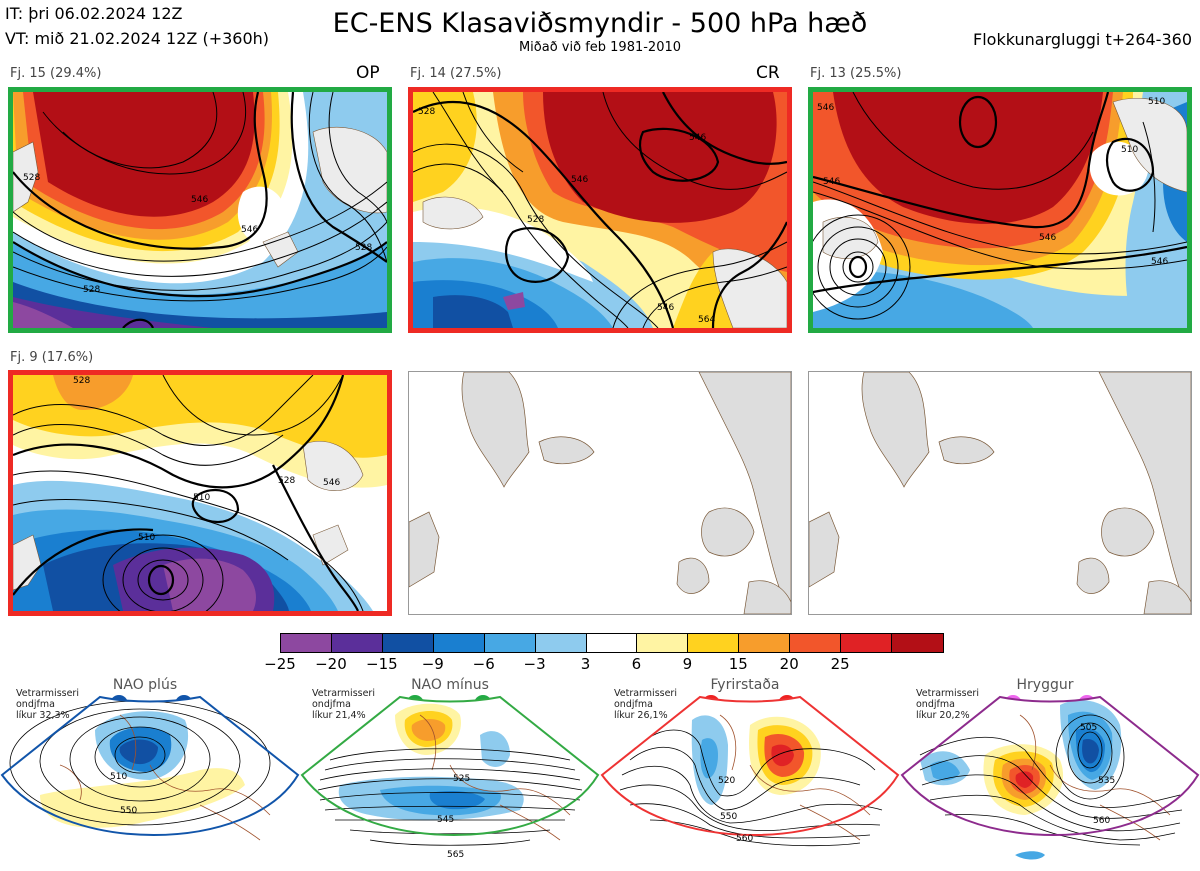 Image resolution: width=1200 pixels, height=871 pixels. I want to click on regime-map: 505 535 560, so click(1050, 777).